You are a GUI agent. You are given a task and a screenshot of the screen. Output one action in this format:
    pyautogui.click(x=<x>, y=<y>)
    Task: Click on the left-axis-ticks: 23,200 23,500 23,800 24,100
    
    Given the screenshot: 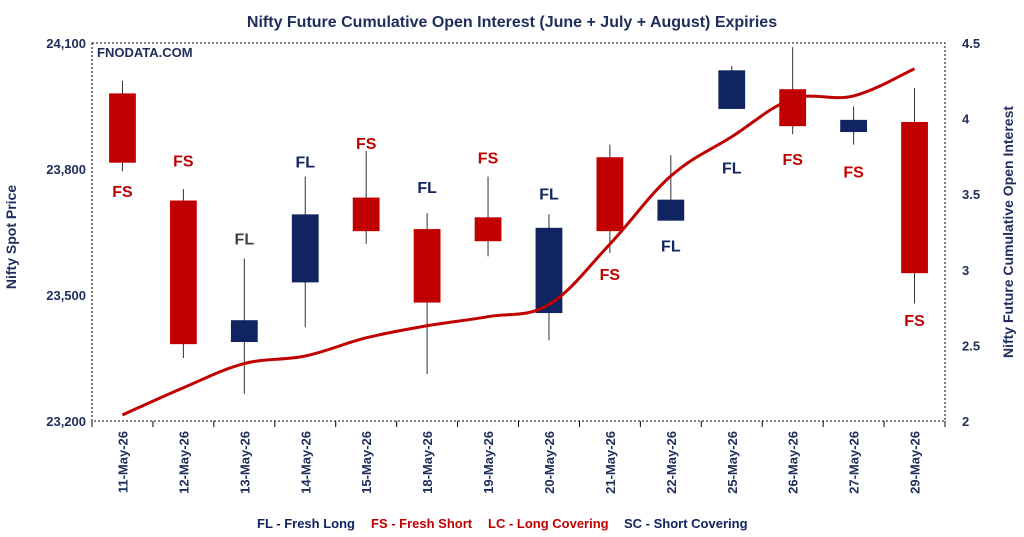 What is the action you would take?
    pyautogui.click(x=66, y=232)
    